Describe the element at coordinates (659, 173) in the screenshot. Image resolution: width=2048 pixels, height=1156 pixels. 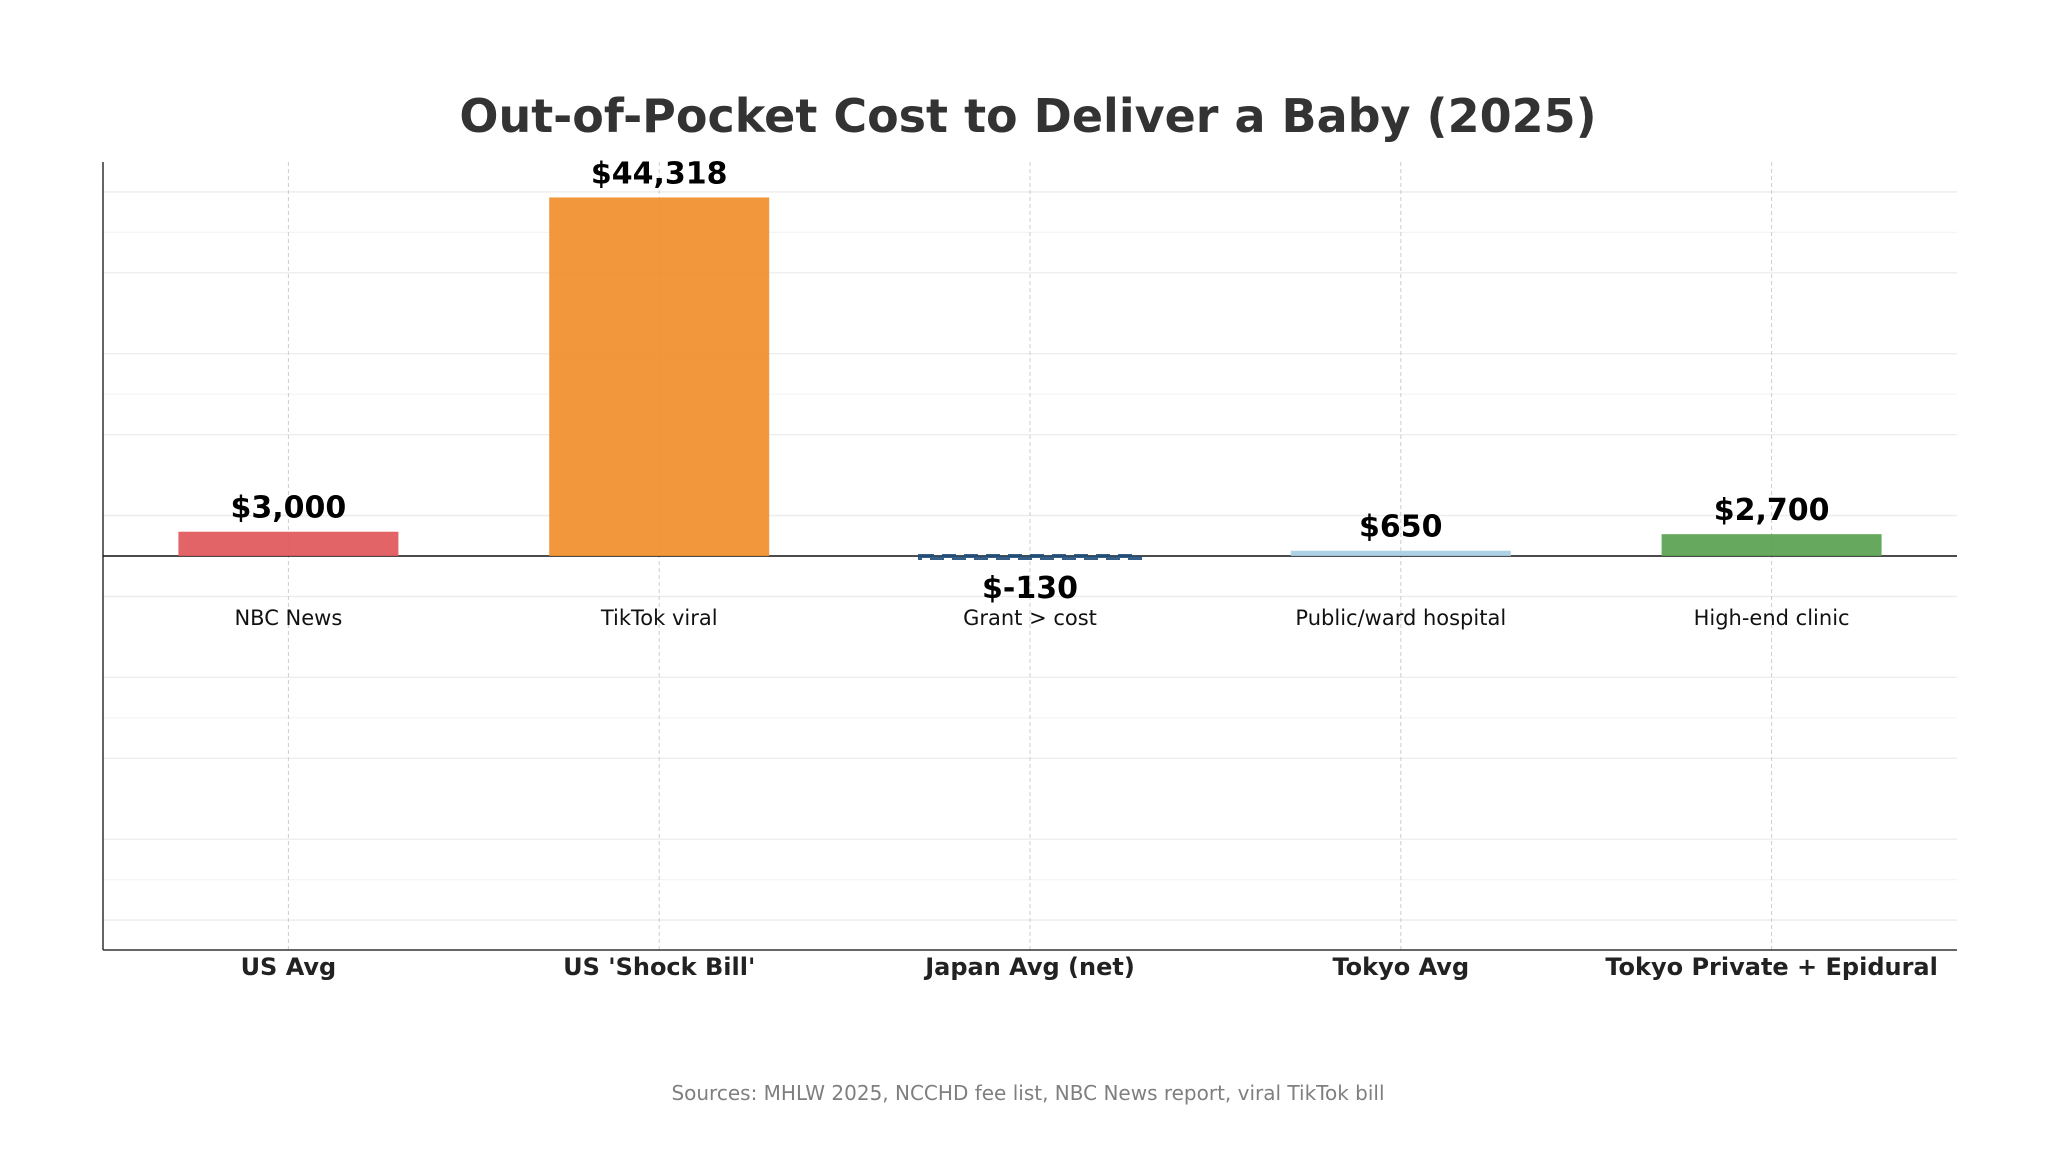
I see `data-label: $44,318` at that location.